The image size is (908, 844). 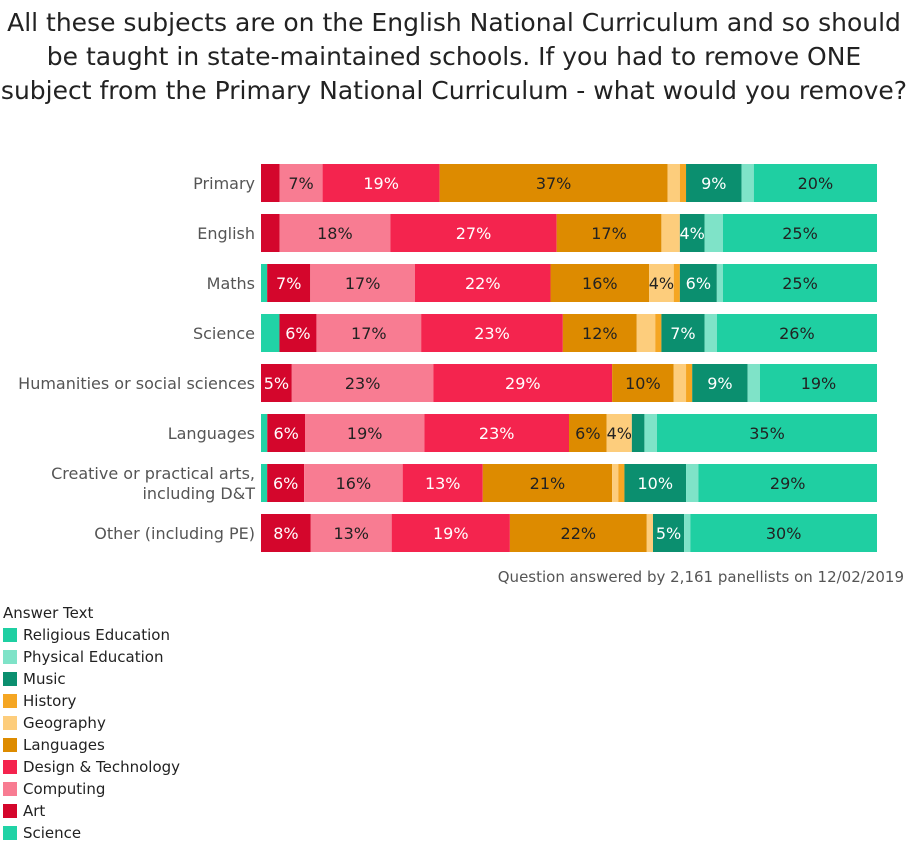 What do you see at coordinates (224, 333) in the screenshot?
I see `category-label: Science` at bounding box center [224, 333].